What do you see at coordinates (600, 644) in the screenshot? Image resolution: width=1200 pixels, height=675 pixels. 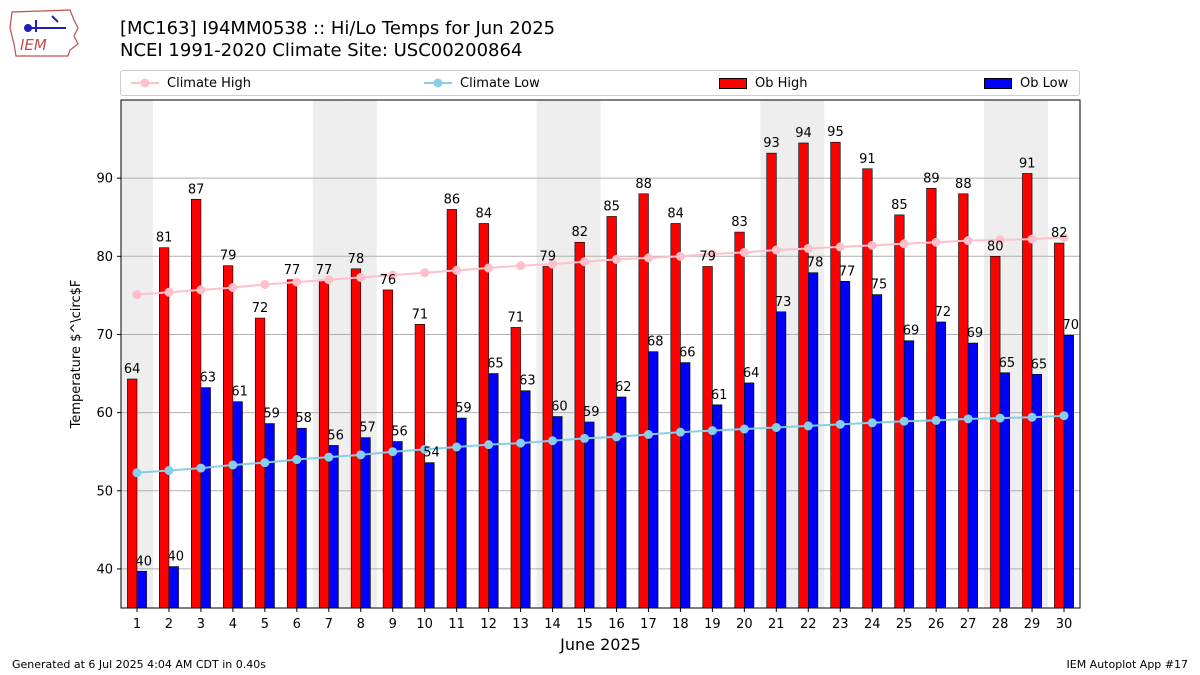 I see `x-axis-label: June 2025` at bounding box center [600, 644].